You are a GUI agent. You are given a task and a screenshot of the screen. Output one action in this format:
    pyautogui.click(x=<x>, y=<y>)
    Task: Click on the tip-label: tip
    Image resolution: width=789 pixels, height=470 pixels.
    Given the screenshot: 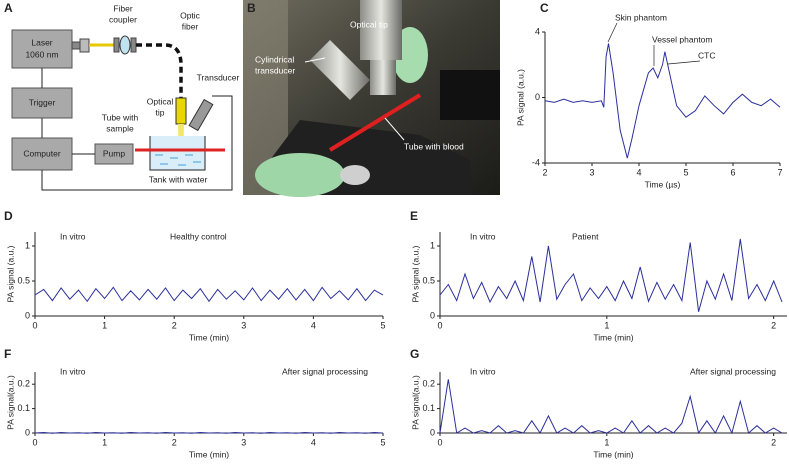 What is the action you would take?
    pyautogui.click(x=160, y=112)
    